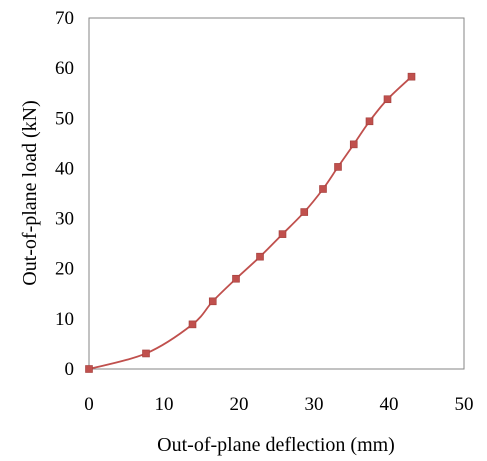  Describe the element at coordinates (278, 404) in the screenshot. I see `x-tick-labels: 0 10 20 30 40 50` at that location.